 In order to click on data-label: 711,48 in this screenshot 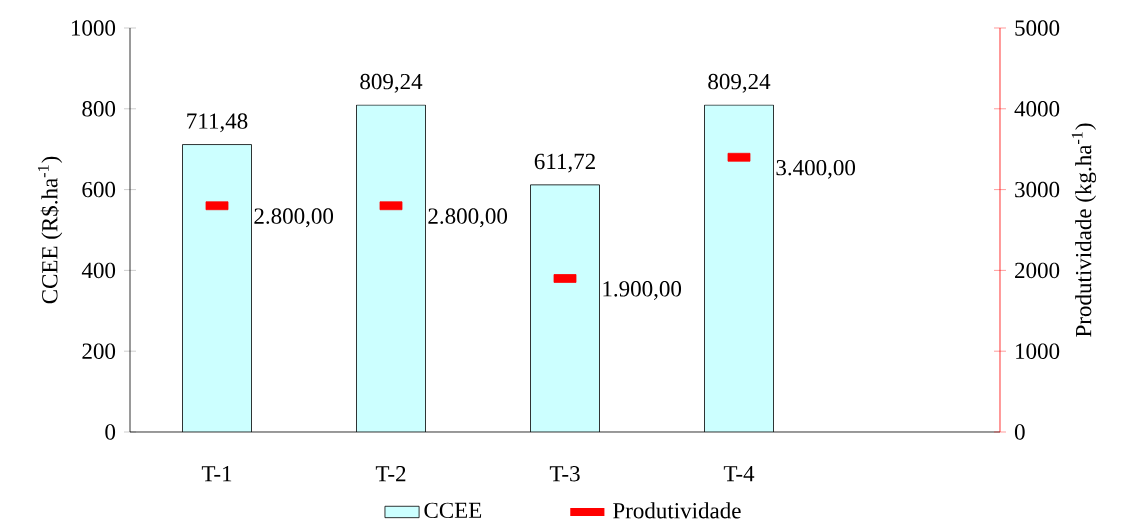, I will do `click(217, 123)`.